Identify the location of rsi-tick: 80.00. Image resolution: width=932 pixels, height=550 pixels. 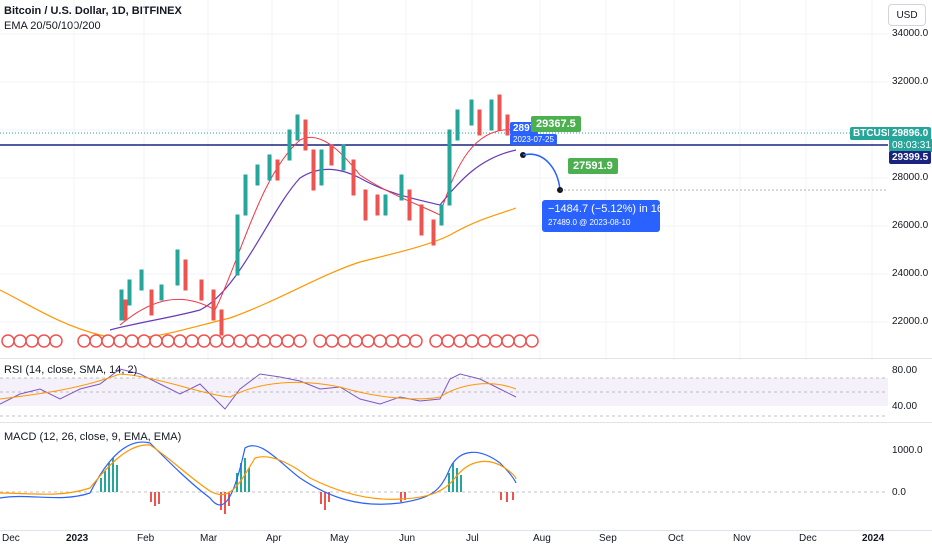
(905, 370).